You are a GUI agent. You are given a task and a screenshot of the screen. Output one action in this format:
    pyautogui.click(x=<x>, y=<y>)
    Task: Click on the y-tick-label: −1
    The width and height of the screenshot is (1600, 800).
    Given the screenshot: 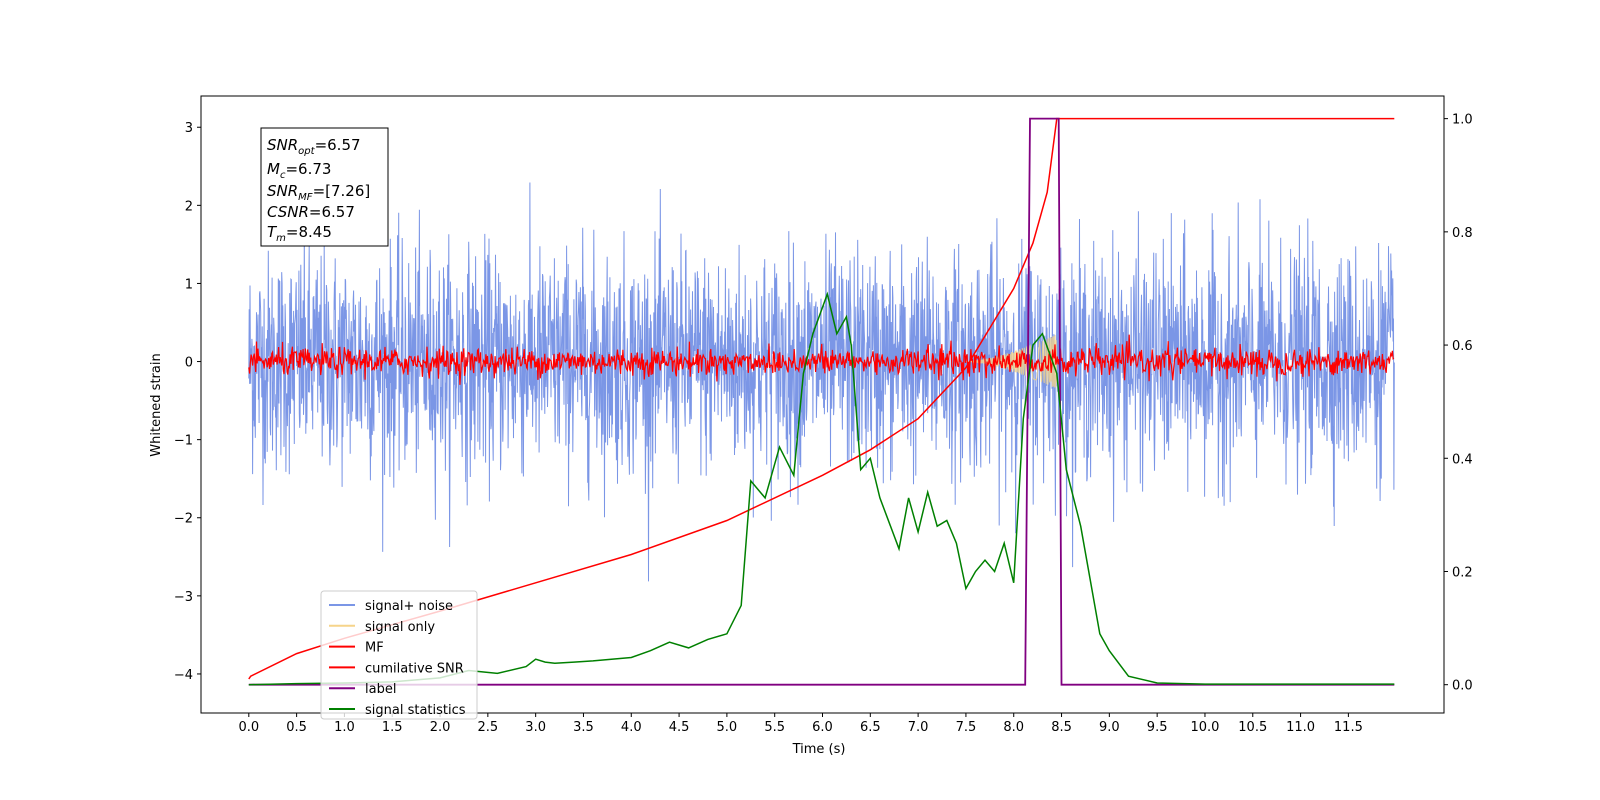 What is the action you would take?
    pyautogui.click(x=183, y=441)
    